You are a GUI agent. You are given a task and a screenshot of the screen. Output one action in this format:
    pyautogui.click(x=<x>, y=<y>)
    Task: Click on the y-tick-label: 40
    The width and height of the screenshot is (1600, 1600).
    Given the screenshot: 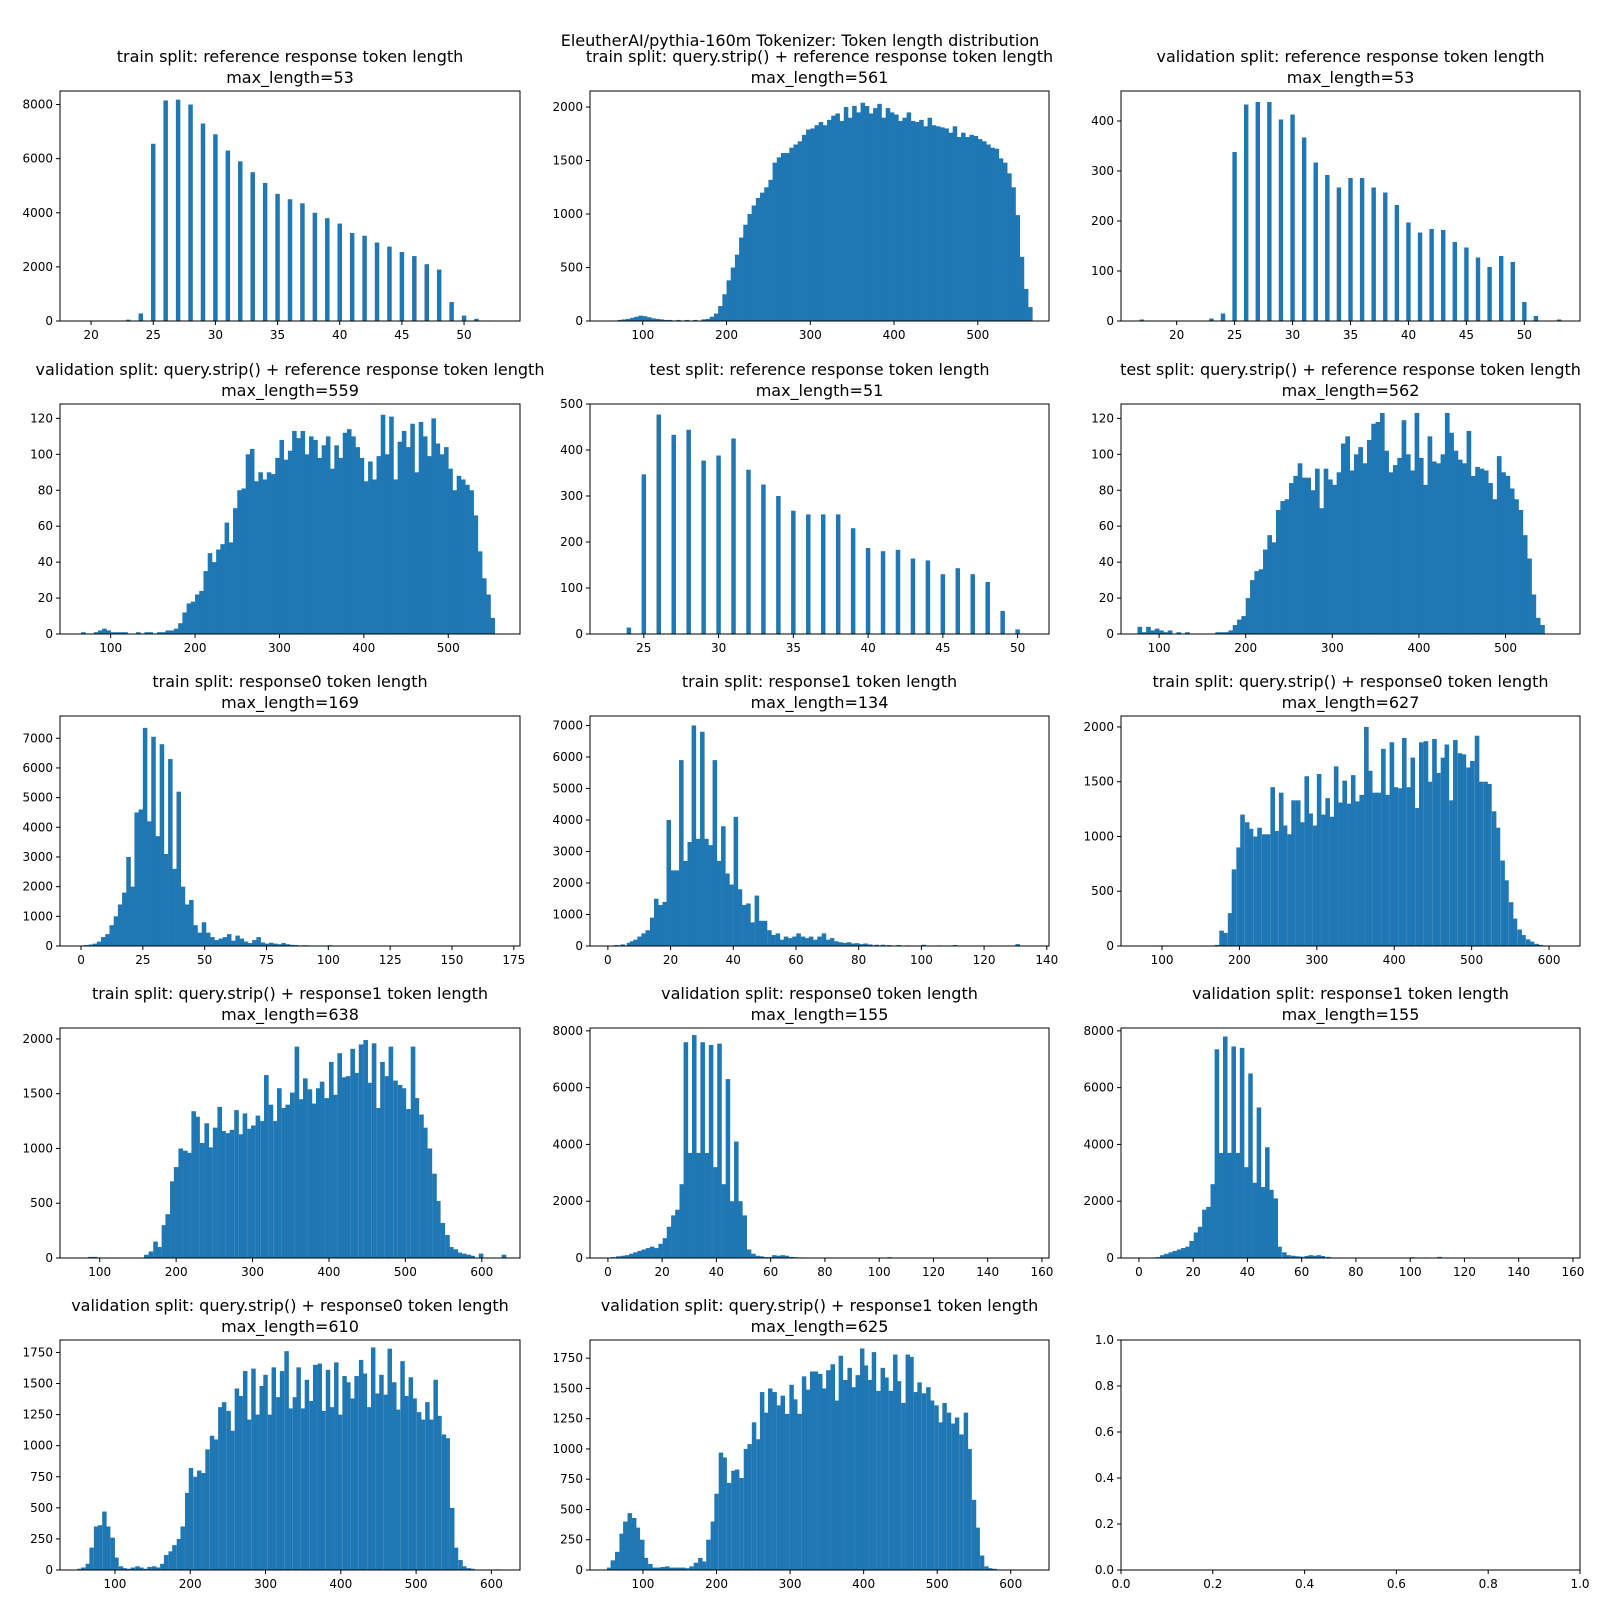 What is the action you would take?
    pyautogui.click(x=1106, y=562)
    